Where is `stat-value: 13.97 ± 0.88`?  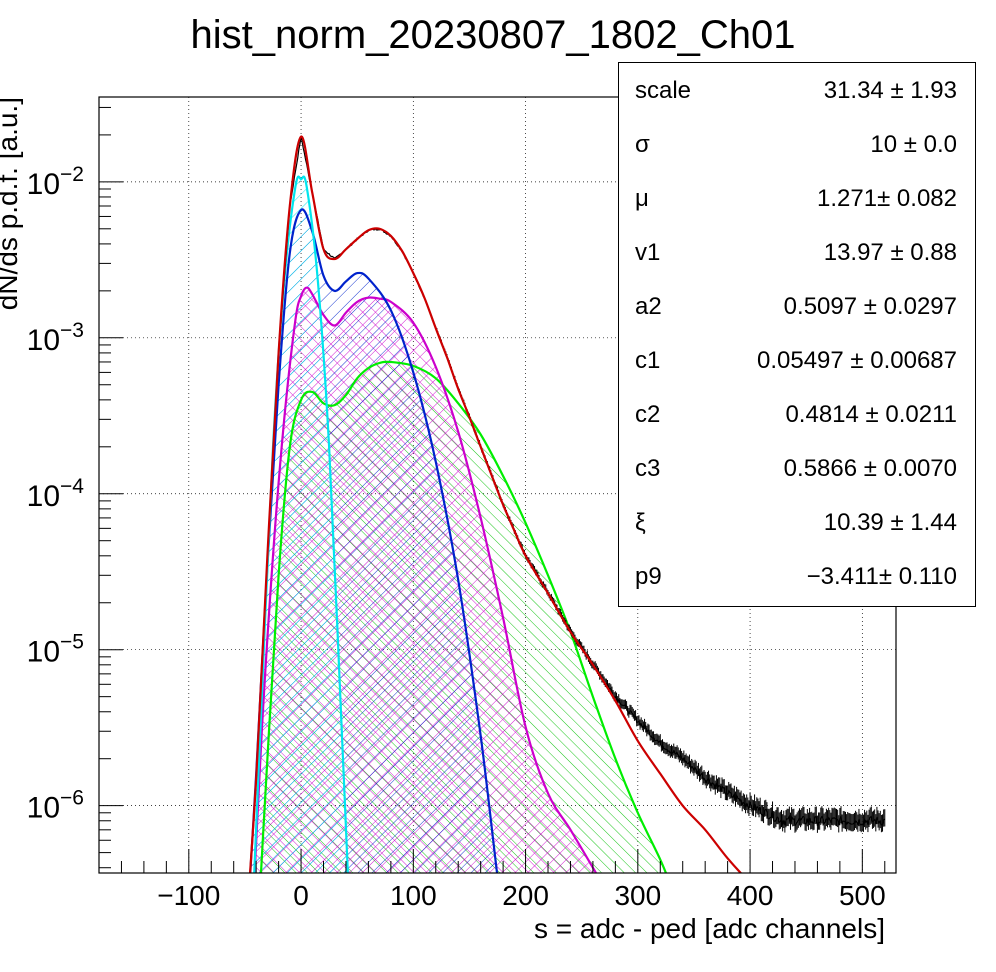 stat-value: 13.97 ± 0.88 is located at coordinates (890, 252).